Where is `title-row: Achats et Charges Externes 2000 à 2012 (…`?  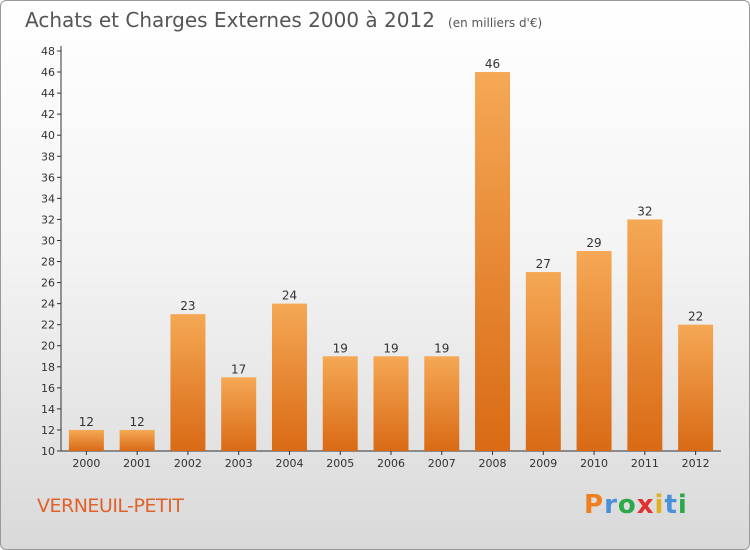
title-row: Achats et Charges Externes 2000 à 2012 (… is located at coordinates (283, 20).